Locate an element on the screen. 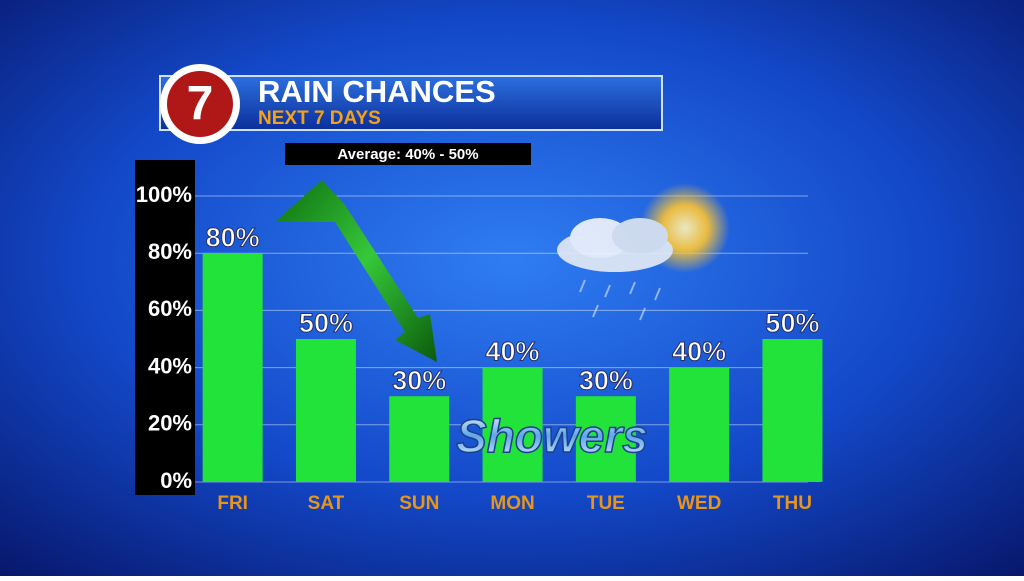 This screenshot has width=1024, height=581. x-tick-label: TUE is located at coordinates (606, 503).